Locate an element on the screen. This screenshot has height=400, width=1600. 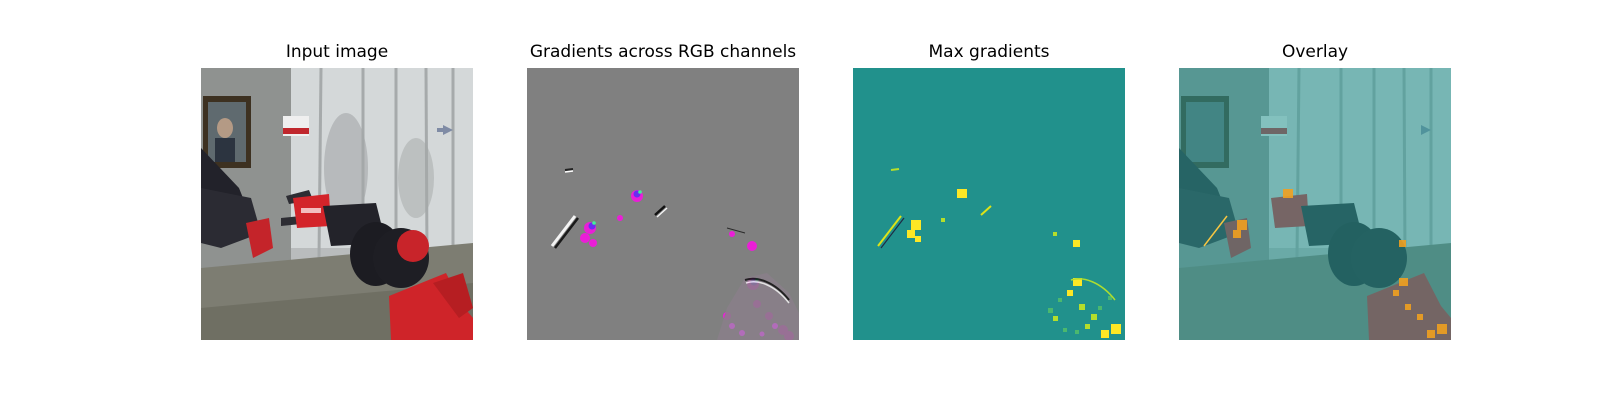
overlay-image is located at coordinates (1315, 204).